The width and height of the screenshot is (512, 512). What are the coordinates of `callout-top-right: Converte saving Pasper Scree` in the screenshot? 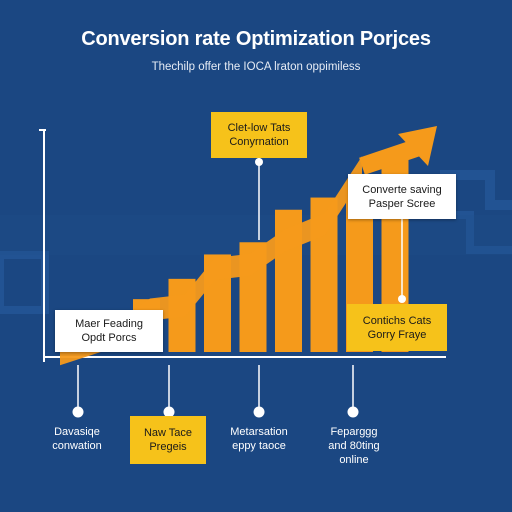 It's located at (402, 196).